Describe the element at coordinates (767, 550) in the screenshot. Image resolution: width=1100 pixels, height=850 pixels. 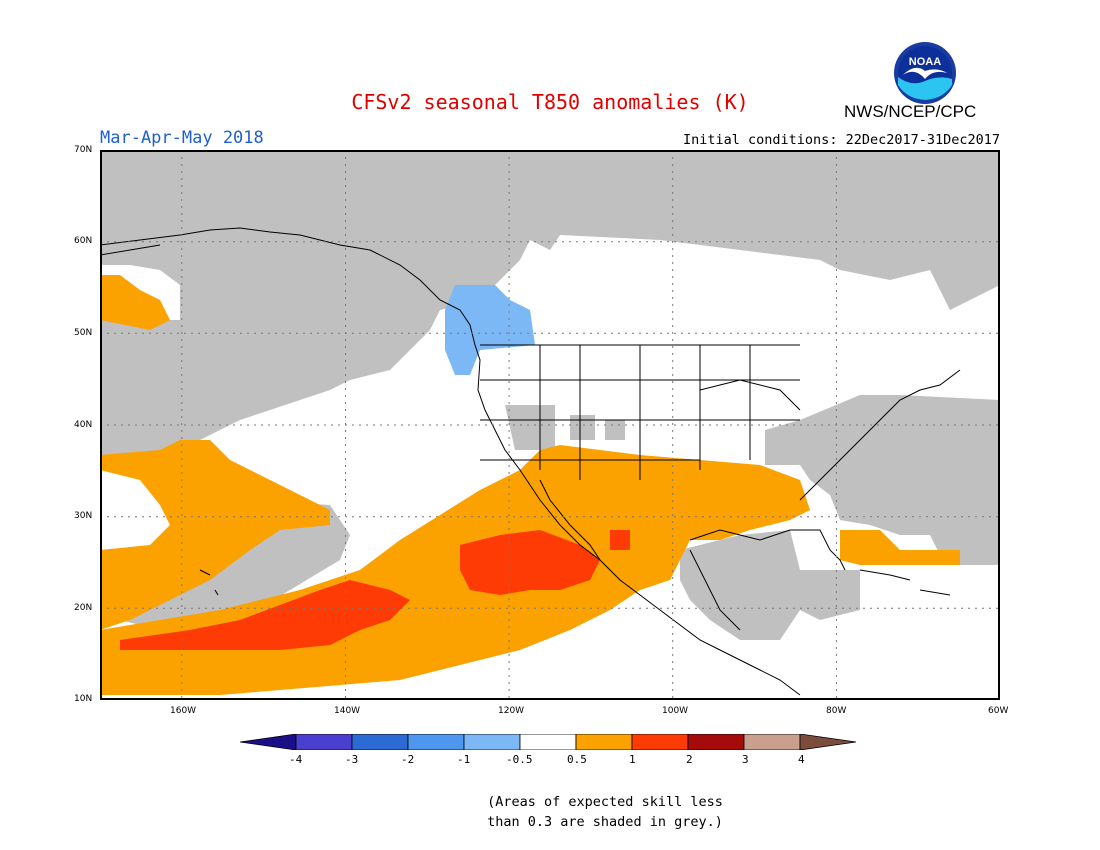
I see `gulf-coast` at that location.